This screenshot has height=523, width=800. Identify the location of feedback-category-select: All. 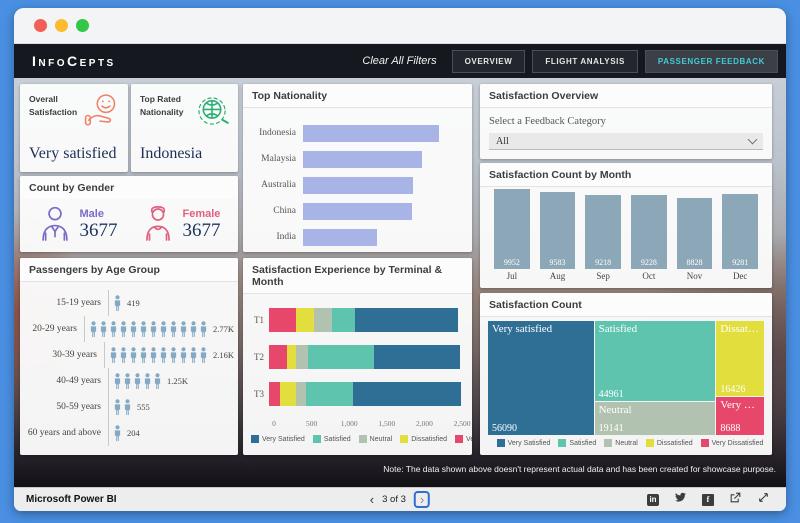
(626, 141).